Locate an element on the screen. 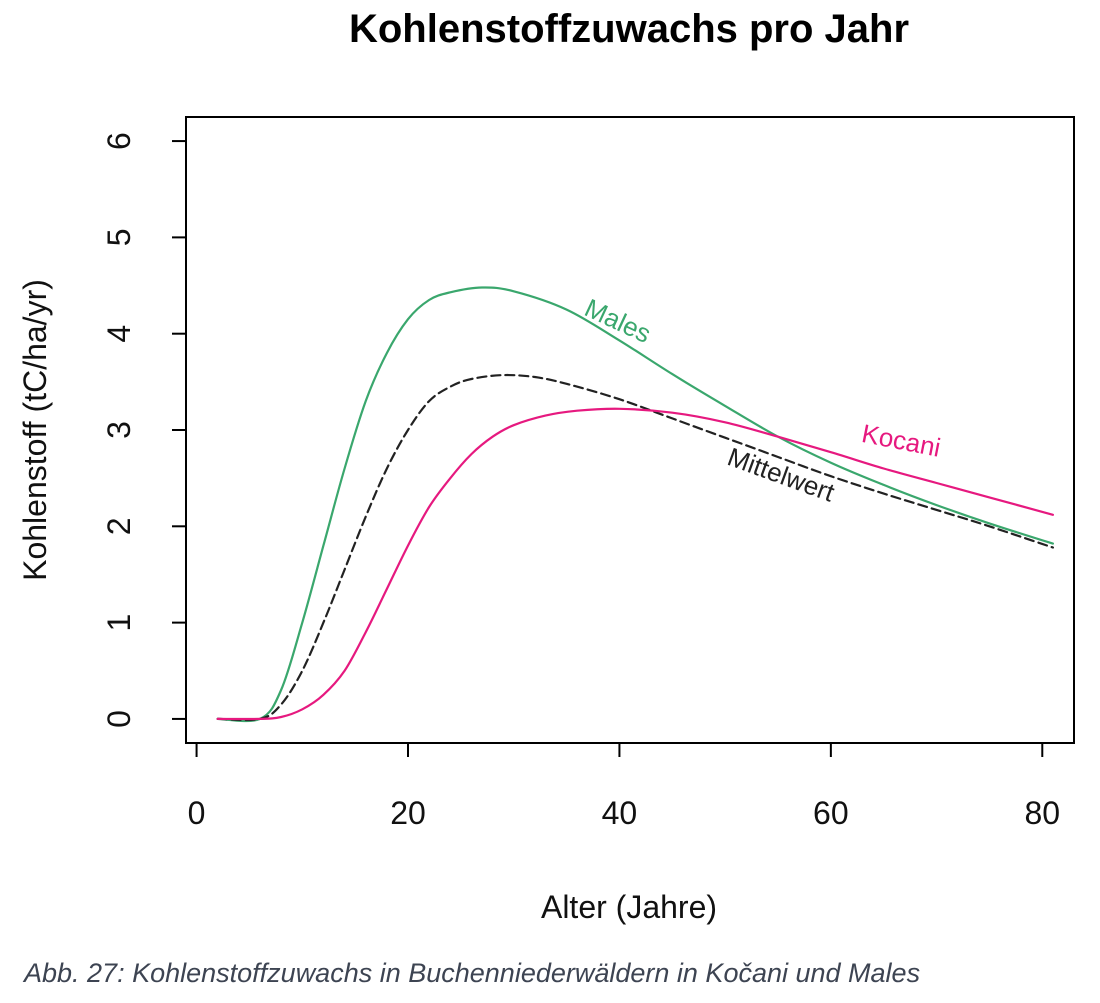 The image size is (1100, 1003). y-tick-label: 6 is located at coordinates (119, 141).